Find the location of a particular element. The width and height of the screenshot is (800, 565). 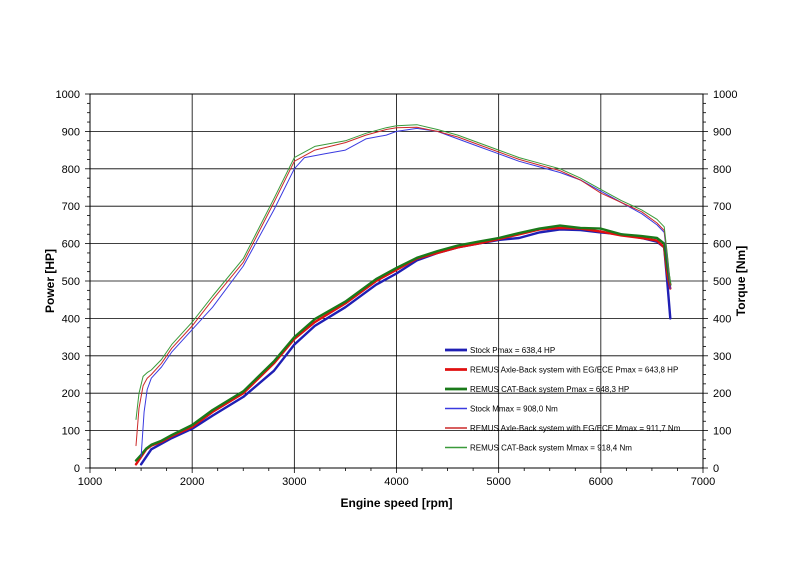

y-right-tick-label: 200 is located at coordinates (722, 394).